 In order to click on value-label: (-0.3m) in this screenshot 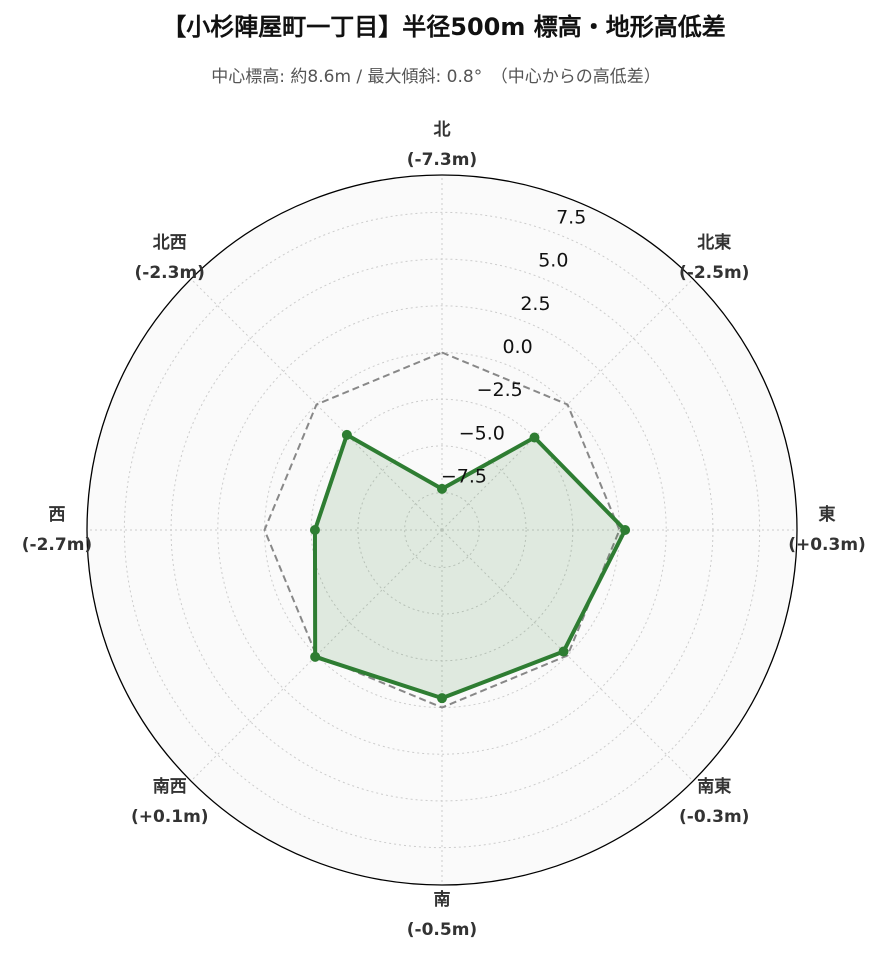, I will do `click(714, 817)`.